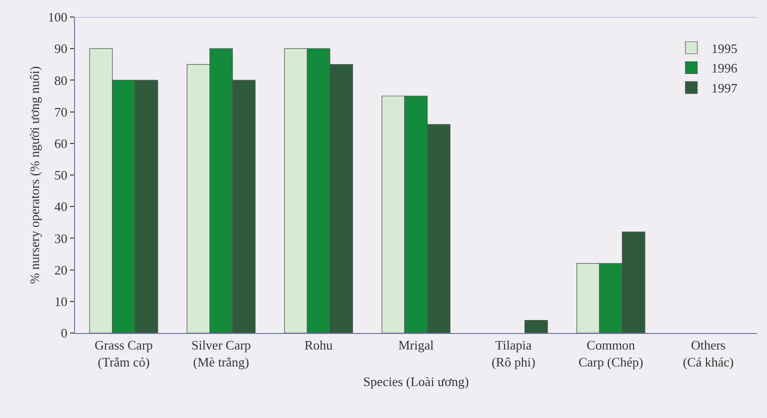 The image size is (767, 418). What do you see at coordinates (61, 143) in the screenshot?
I see `y-tick-label: 60` at bounding box center [61, 143].